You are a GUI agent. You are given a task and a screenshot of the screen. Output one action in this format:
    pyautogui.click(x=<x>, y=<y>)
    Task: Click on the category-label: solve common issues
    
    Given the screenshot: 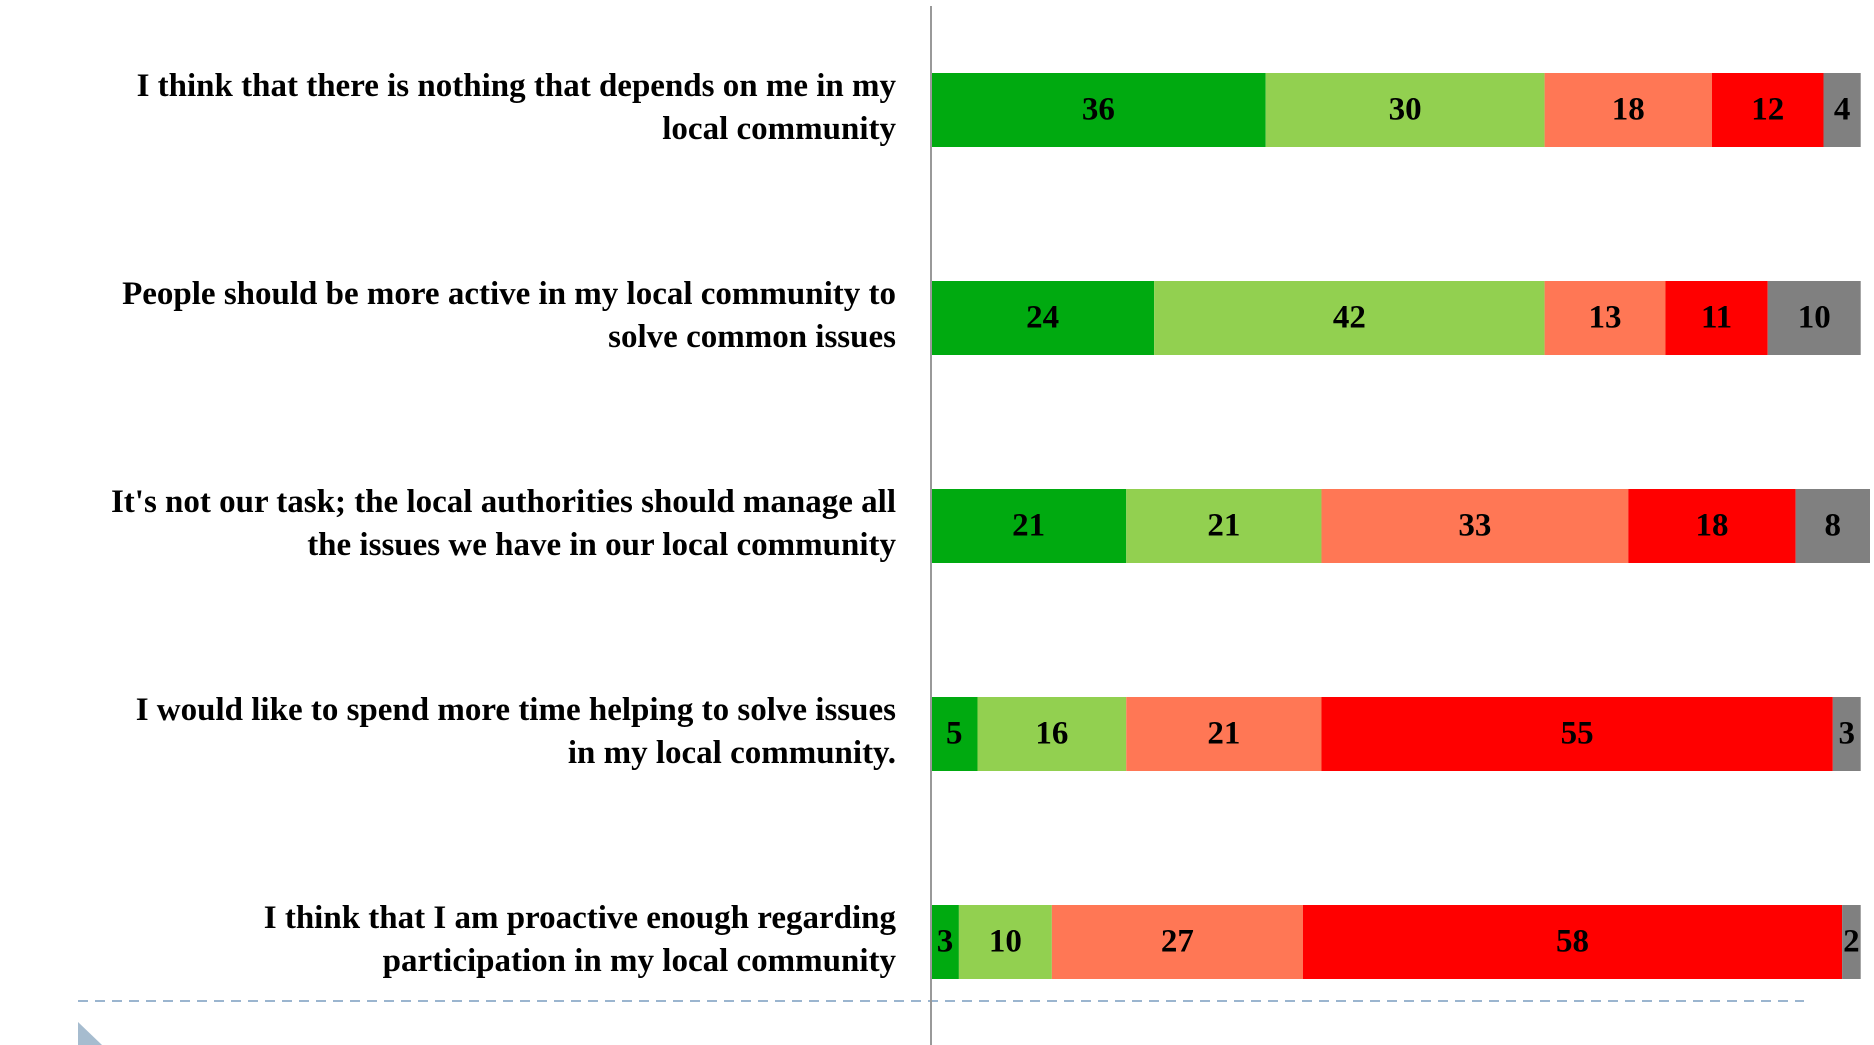 What is the action you would take?
    pyautogui.click(x=752, y=337)
    